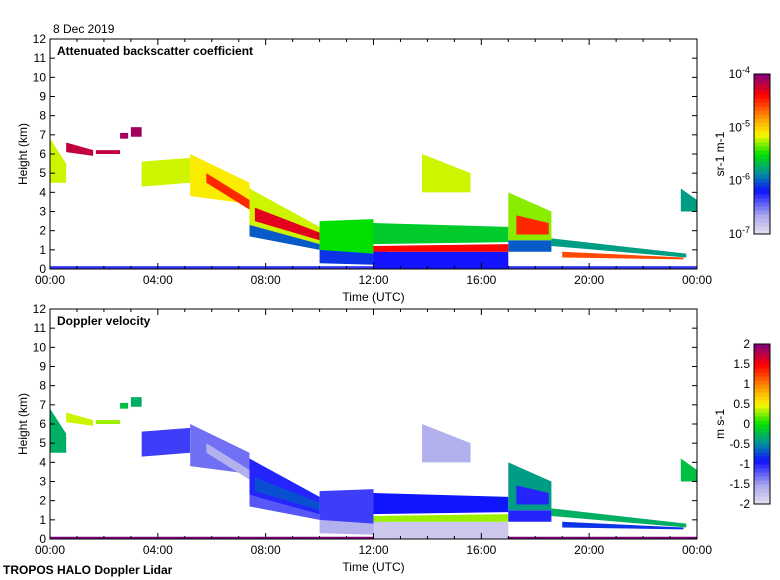  Describe the element at coordinates (746, 230) in the screenshot. I see `exponent: -7` at that location.